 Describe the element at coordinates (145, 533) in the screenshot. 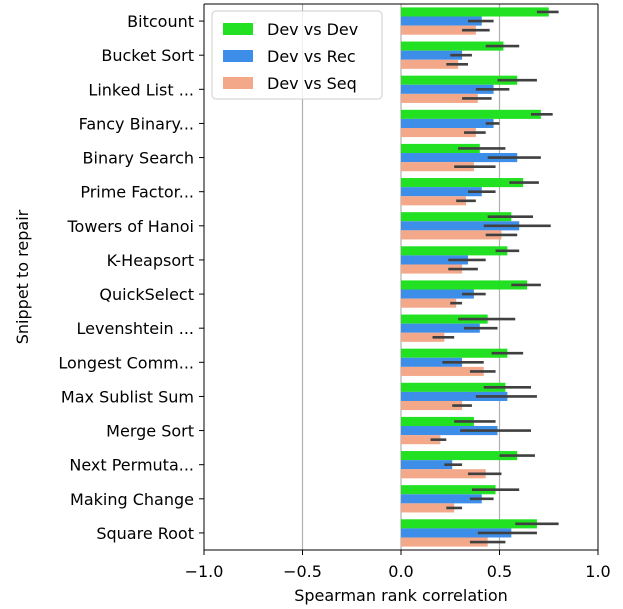

I see `y-tick-label: Square Root` at that location.